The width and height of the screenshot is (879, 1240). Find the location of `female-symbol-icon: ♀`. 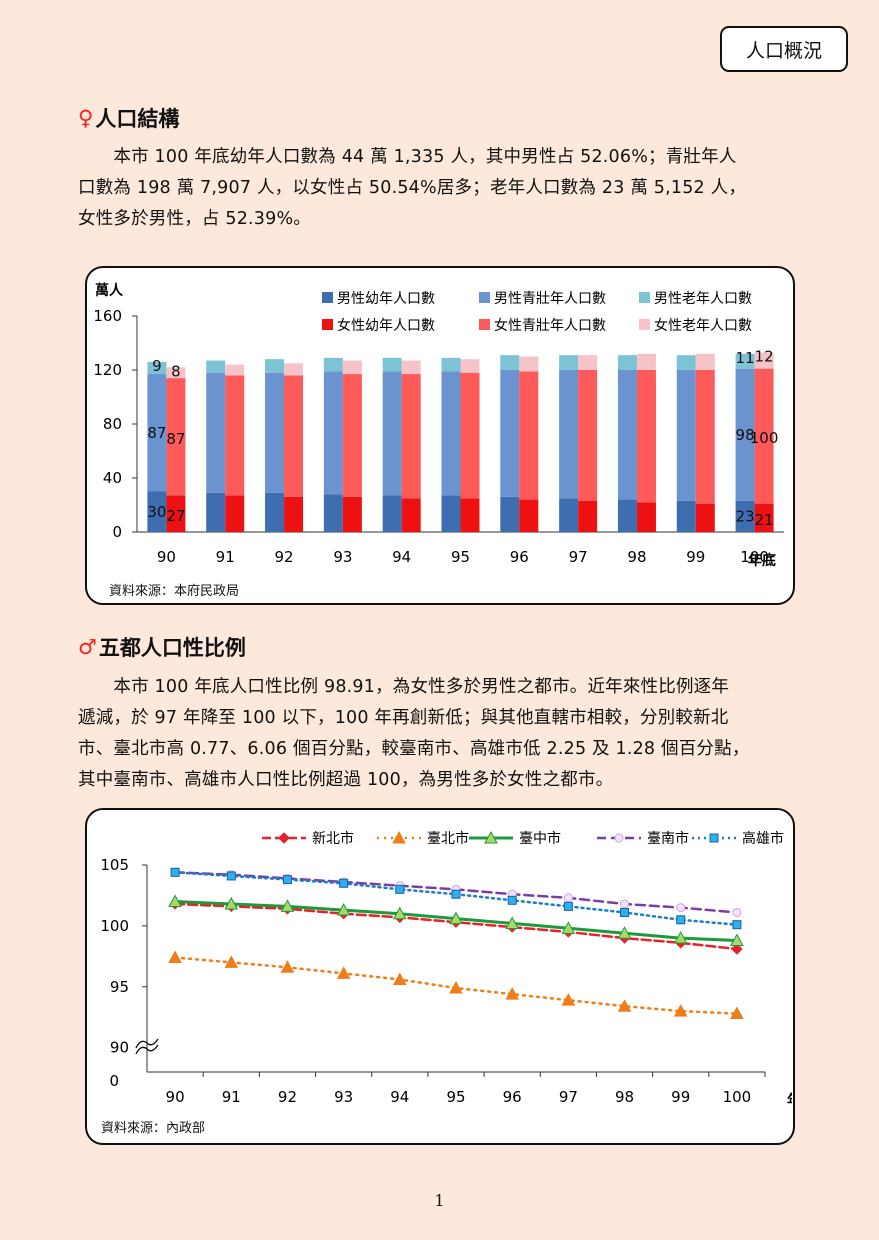

female-symbol-icon: ♀ is located at coordinates (86, 118).